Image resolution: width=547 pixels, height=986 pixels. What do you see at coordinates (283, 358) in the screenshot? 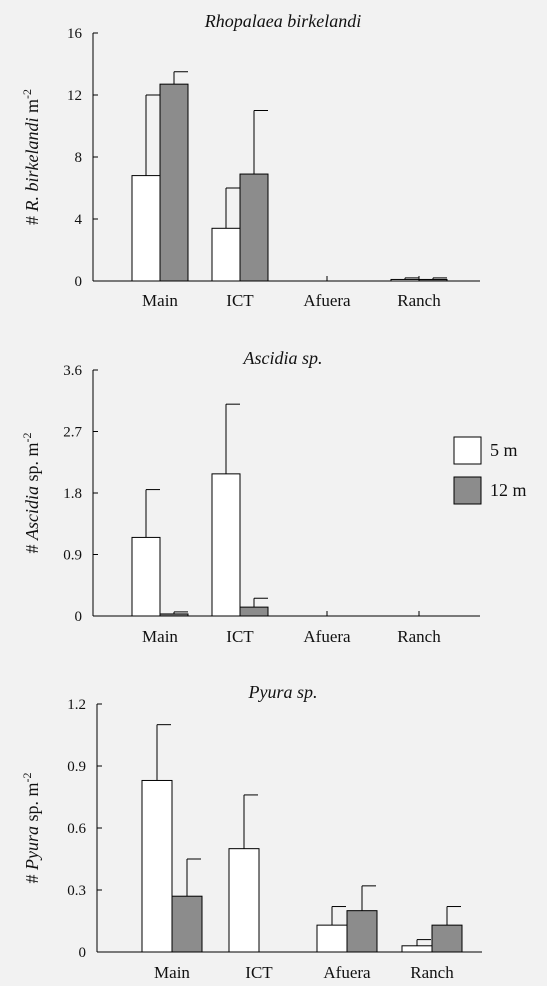
I see `chart-title: Ascidia sp.` at bounding box center [283, 358].